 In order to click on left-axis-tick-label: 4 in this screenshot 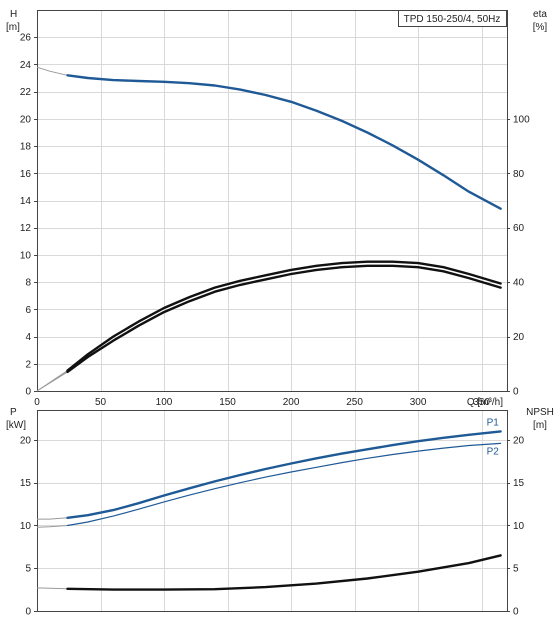, I will do `click(28, 337)`.